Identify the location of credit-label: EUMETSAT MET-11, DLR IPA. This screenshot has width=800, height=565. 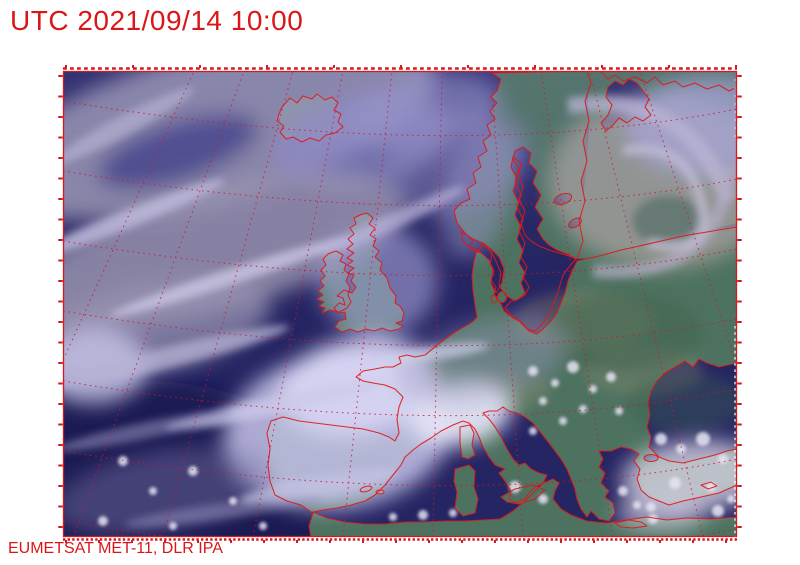
(115, 548).